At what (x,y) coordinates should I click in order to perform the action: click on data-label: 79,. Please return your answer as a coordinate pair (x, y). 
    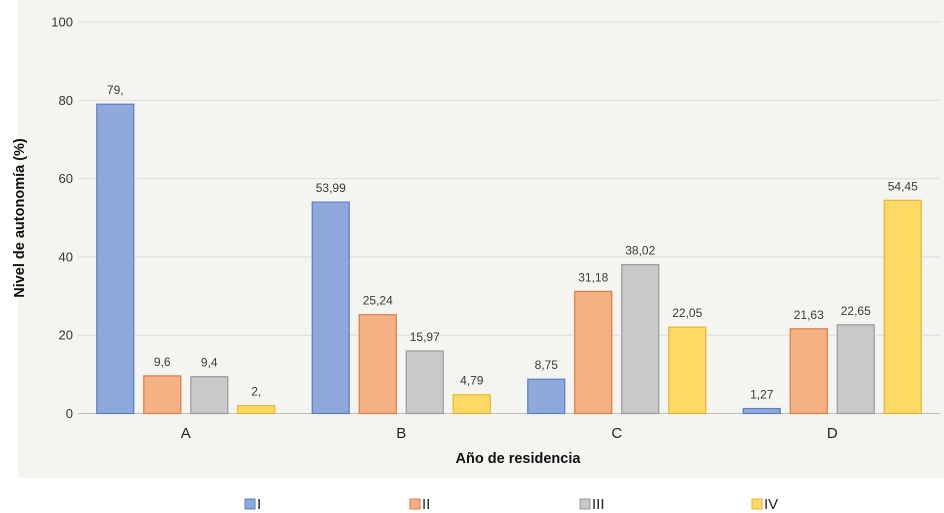
    Looking at the image, I should click on (115, 90).